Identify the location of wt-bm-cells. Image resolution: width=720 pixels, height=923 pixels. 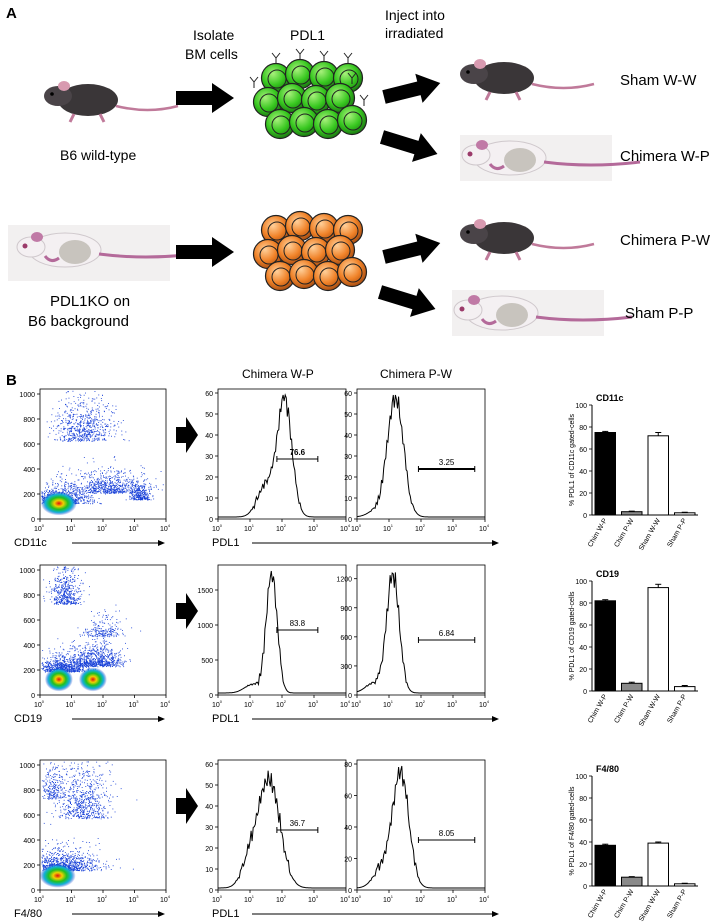
(309, 94).